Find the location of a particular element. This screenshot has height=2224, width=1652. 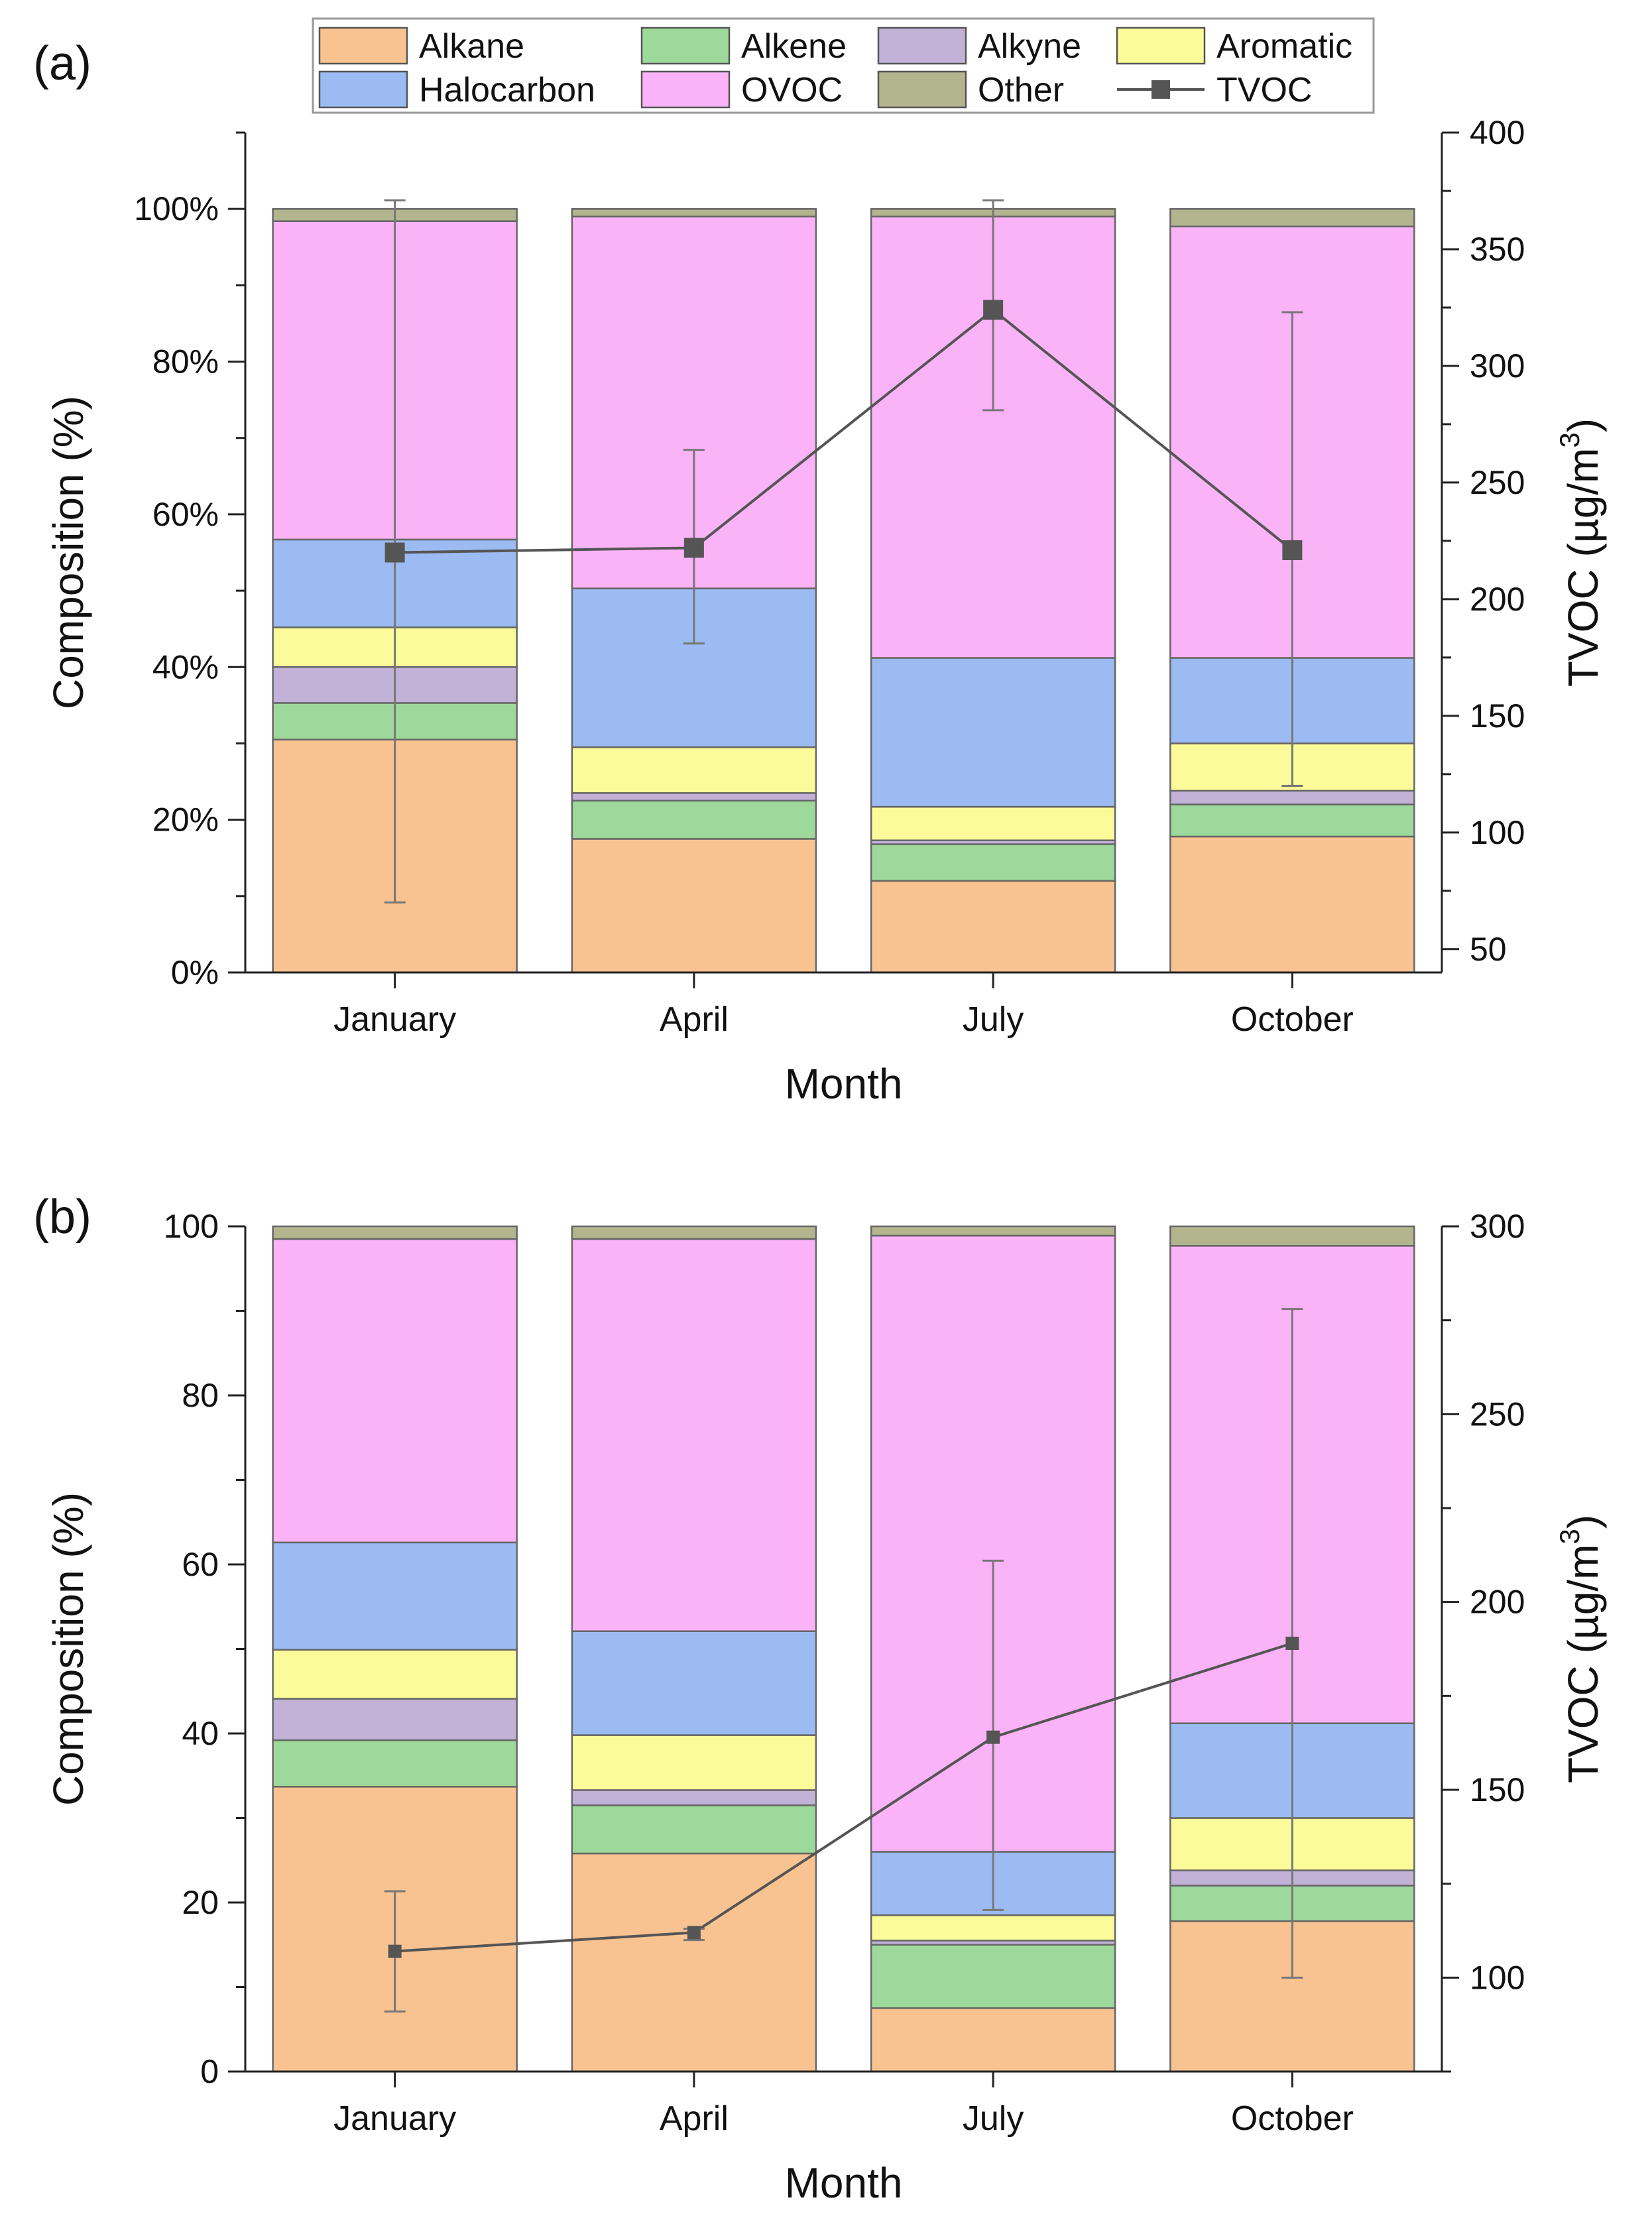

legend-entry-alkene-swatch is located at coordinates (685, 46).